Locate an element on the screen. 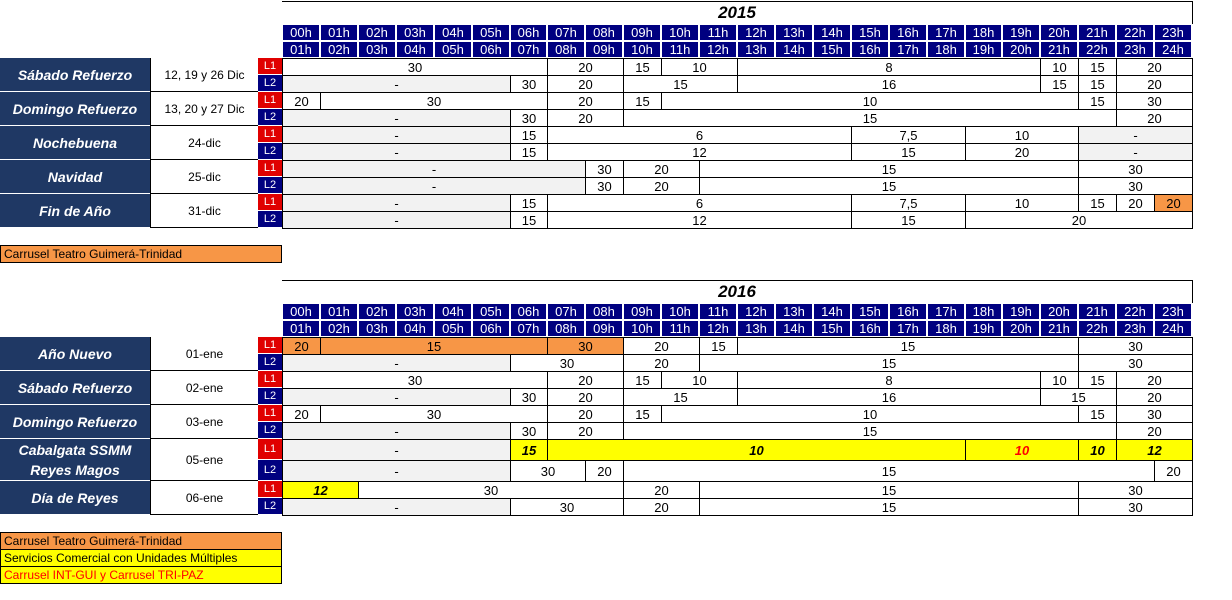 The width and height of the screenshot is (1232, 600). frequency-cell: 6 is located at coordinates (699, 135).